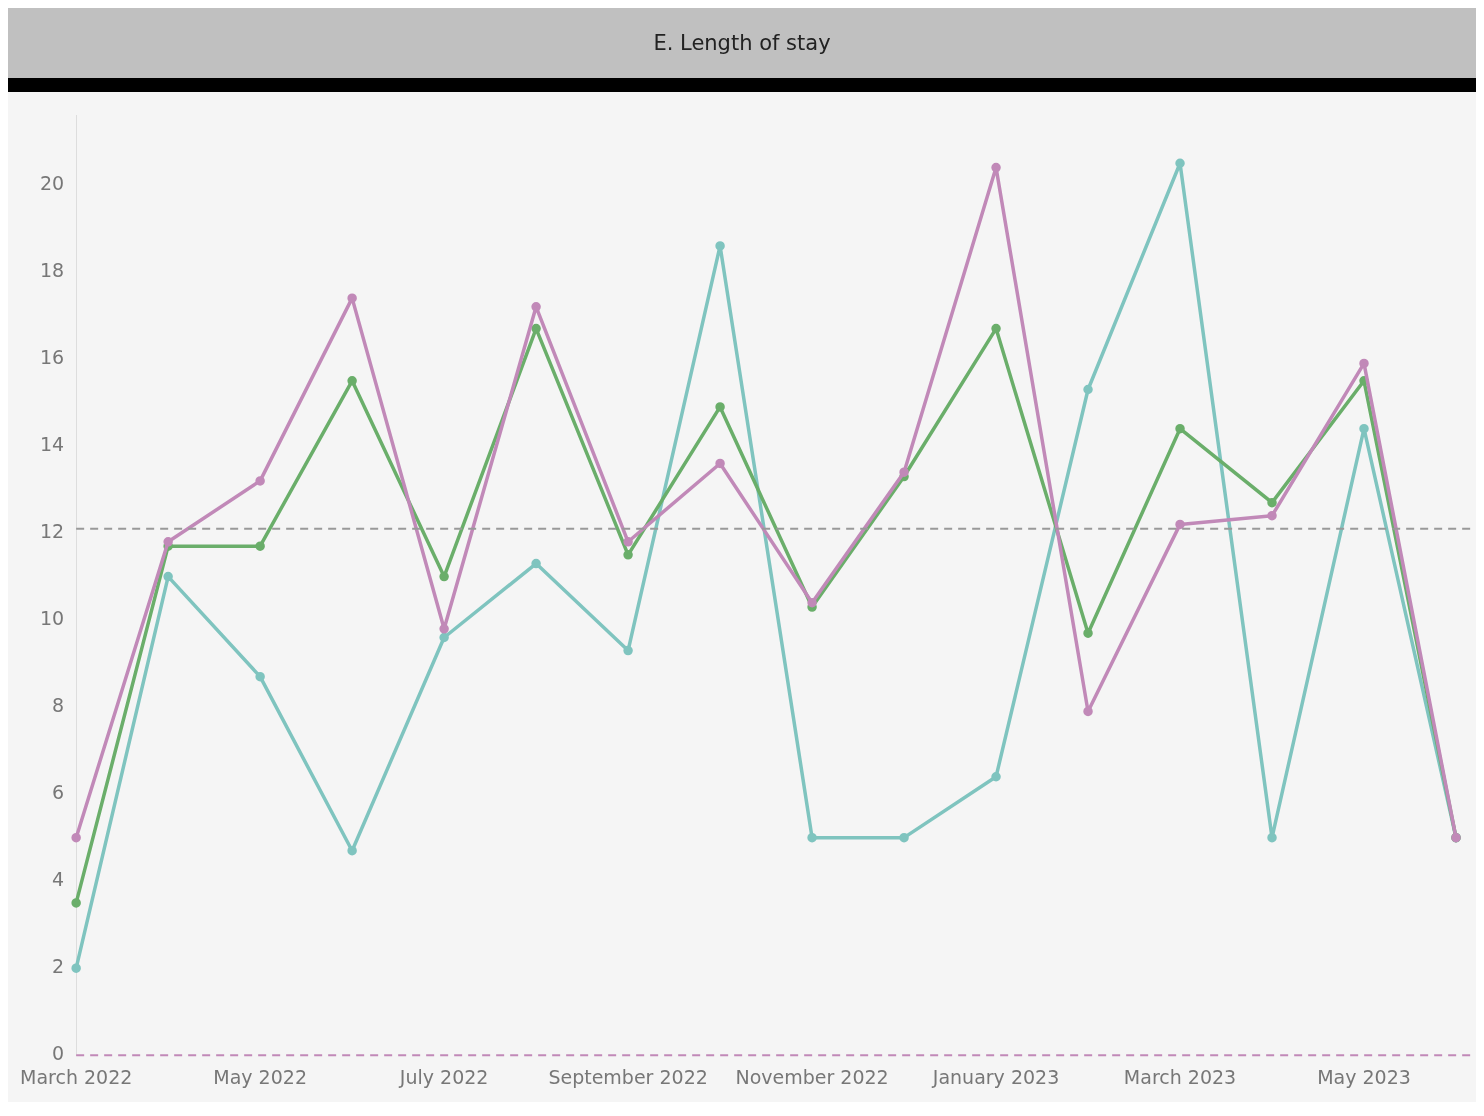 The height and width of the screenshot is (1116, 1484). Describe the element at coordinates (58, 1053) in the screenshot. I see `y-tick-label: 0` at that location.